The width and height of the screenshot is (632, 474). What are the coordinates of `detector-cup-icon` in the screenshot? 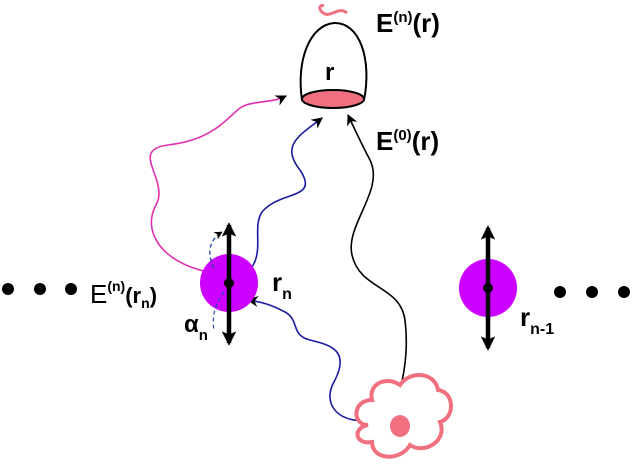 It's located at (333, 56).